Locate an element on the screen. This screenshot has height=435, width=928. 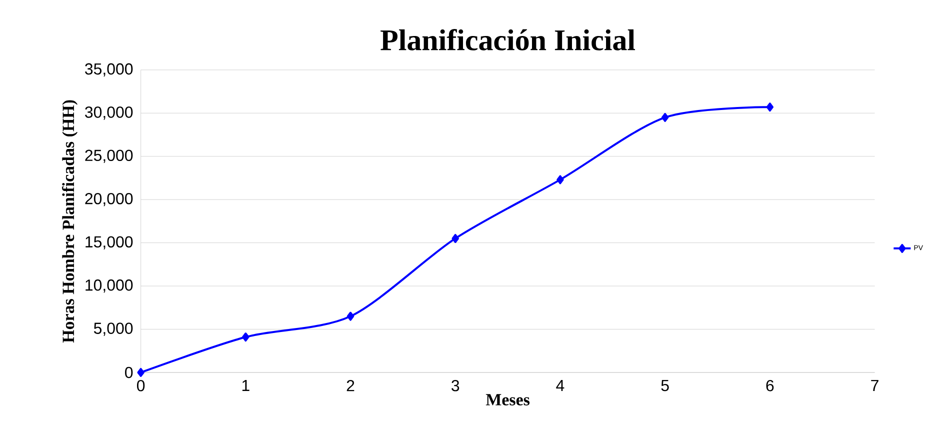
y-tick-label: 5,000 is located at coordinates (113, 329).